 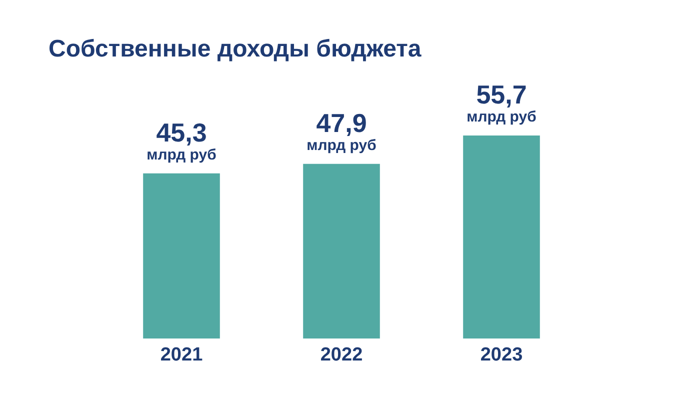 I want to click on x-tick-label: 2021, so click(x=182, y=355).